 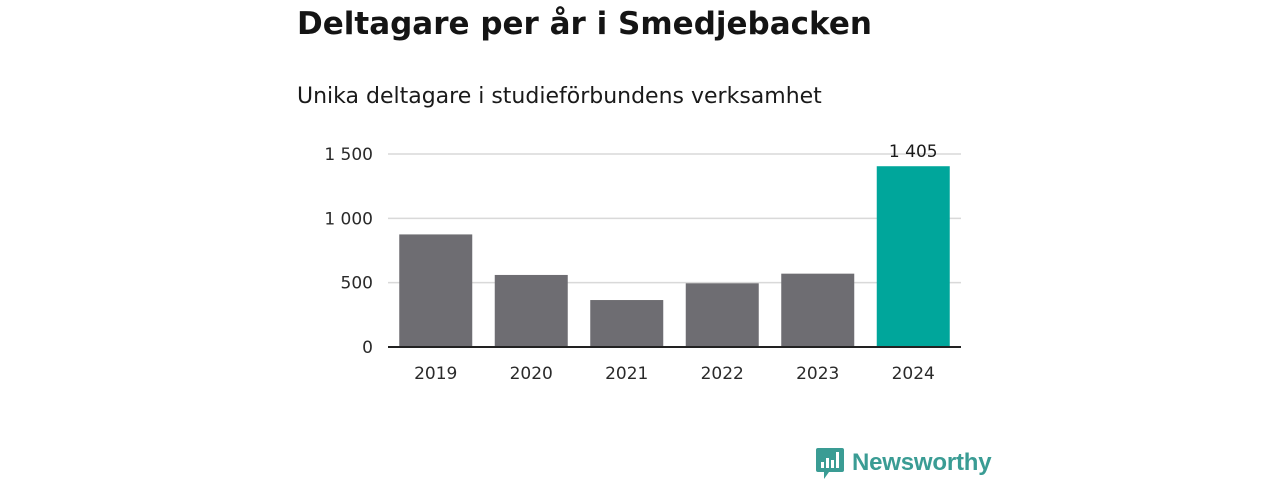 What do you see at coordinates (348, 219) in the screenshot?
I see `y-tick-label: 1 000` at bounding box center [348, 219].